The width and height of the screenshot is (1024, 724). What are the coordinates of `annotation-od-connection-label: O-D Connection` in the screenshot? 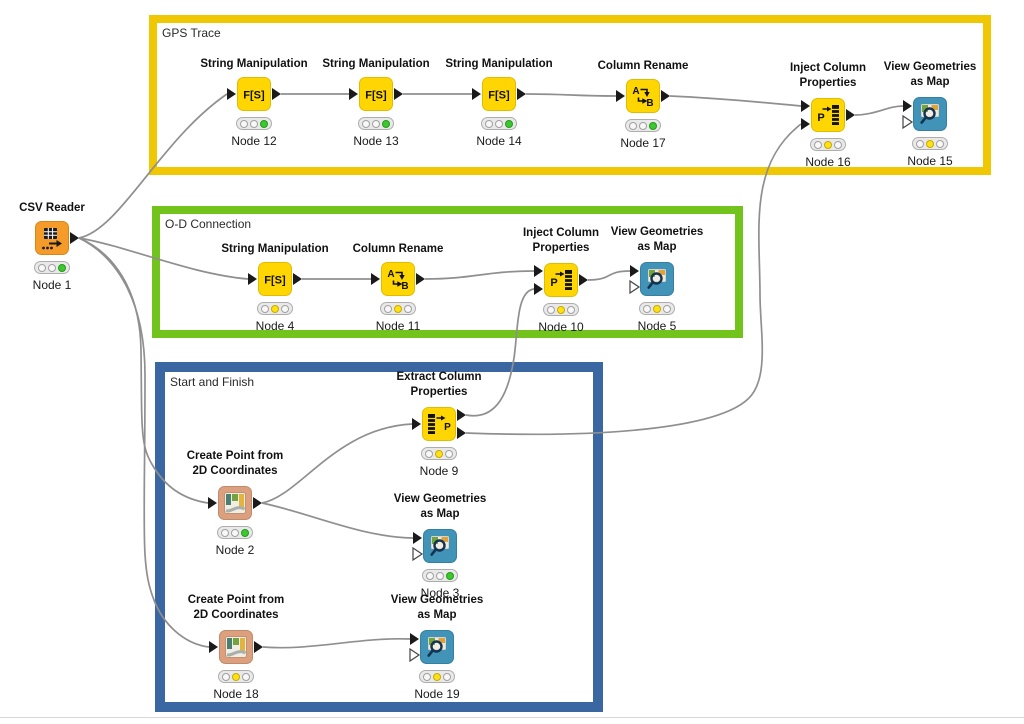 It's located at (208, 224).